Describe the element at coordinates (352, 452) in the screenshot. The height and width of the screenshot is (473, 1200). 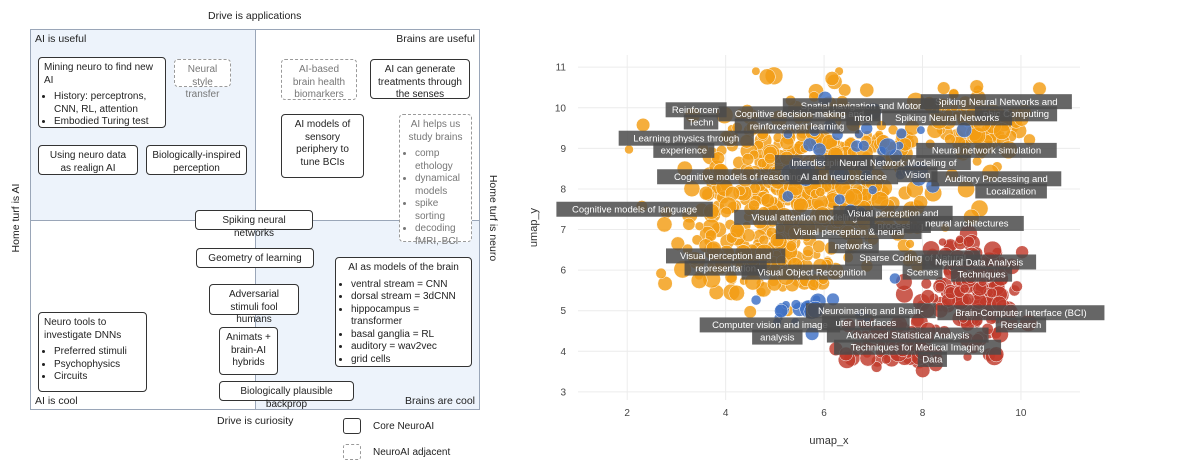
I see `legend-adjacent-swatch` at that location.